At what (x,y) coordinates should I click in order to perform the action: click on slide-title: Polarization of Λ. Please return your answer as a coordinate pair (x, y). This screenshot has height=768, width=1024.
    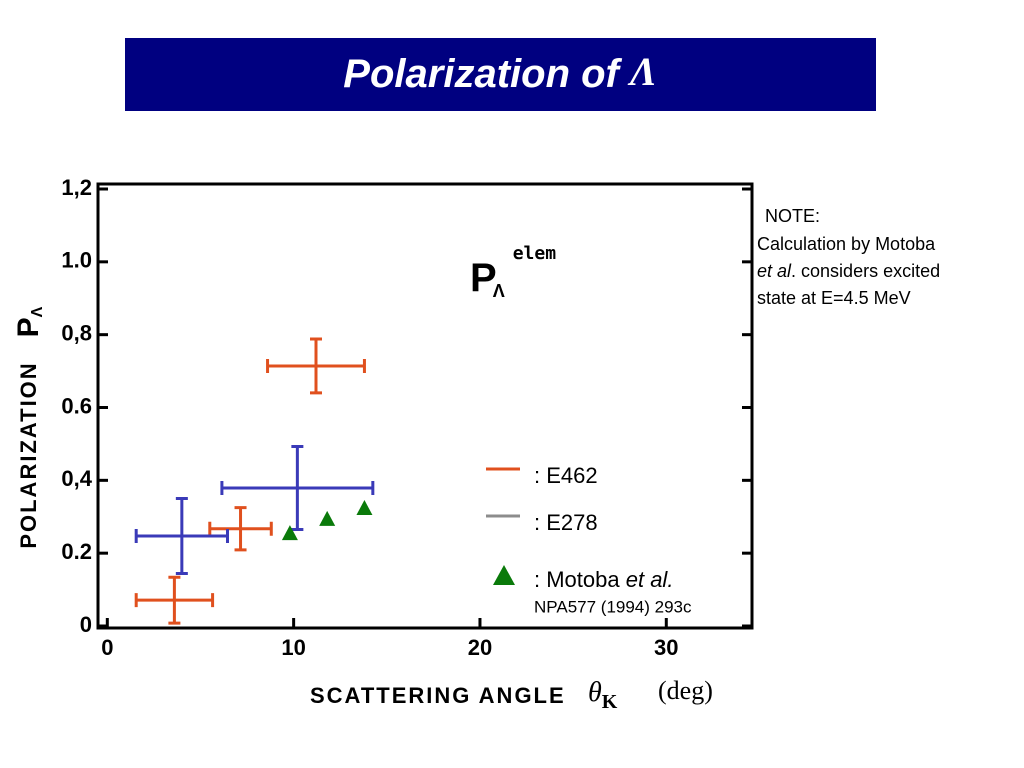
    Looking at the image, I should click on (499, 72).